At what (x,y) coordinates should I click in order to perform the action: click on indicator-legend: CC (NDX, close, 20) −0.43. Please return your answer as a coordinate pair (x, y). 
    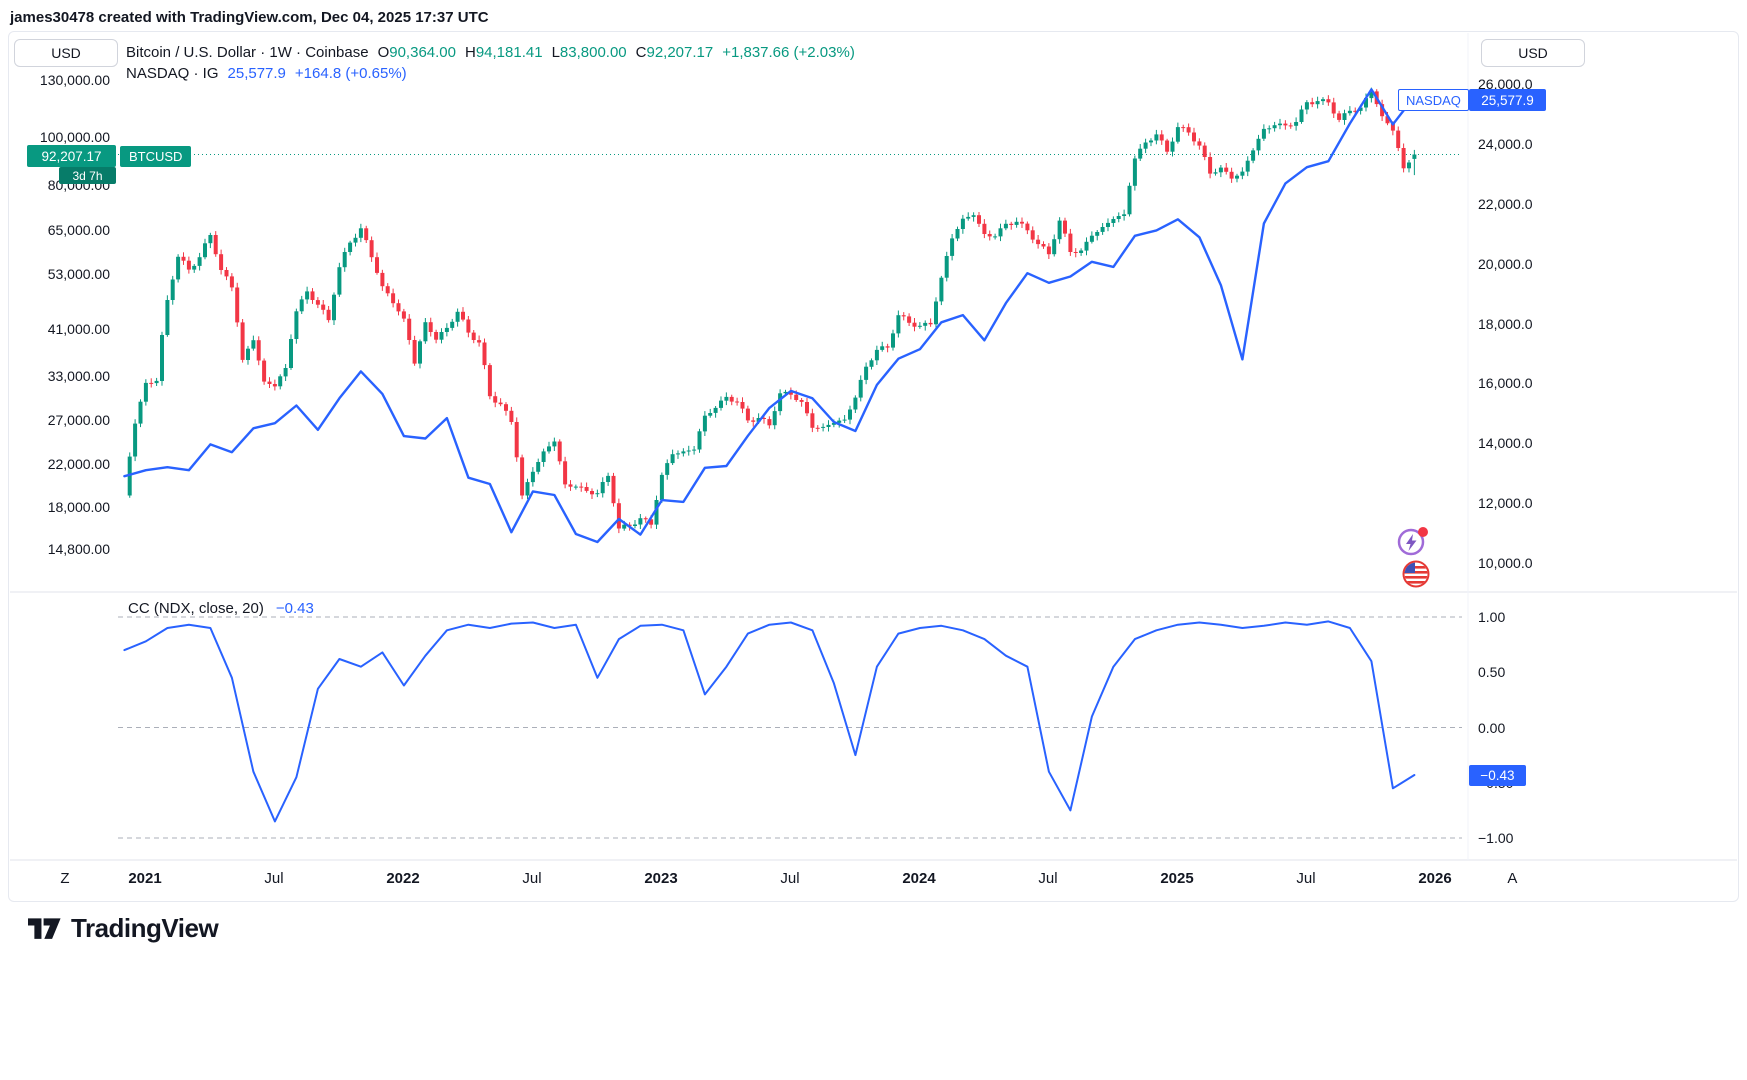
    Looking at the image, I should click on (221, 608).